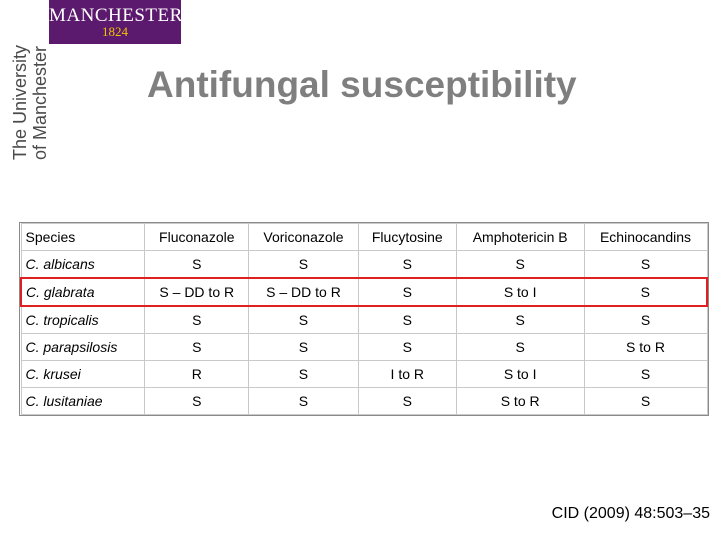  What do you see at coordinates (83, 401) in the screenshot?
I see `species-cell: C. lusitaniae` at bounding box center [83, 401].